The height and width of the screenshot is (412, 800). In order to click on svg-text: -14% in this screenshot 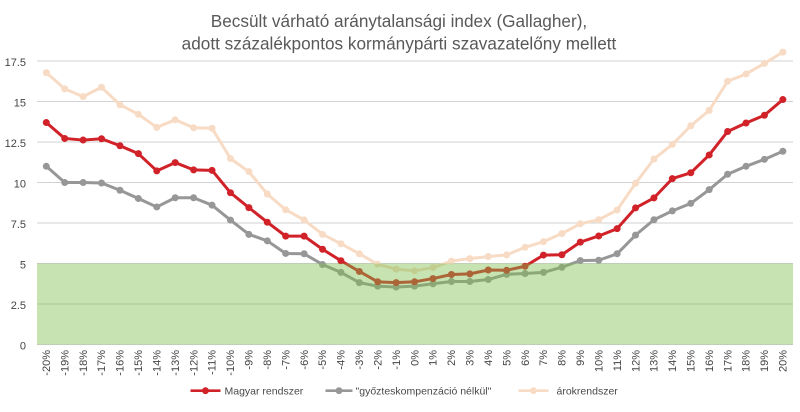, I will do `click(157, 363)`.